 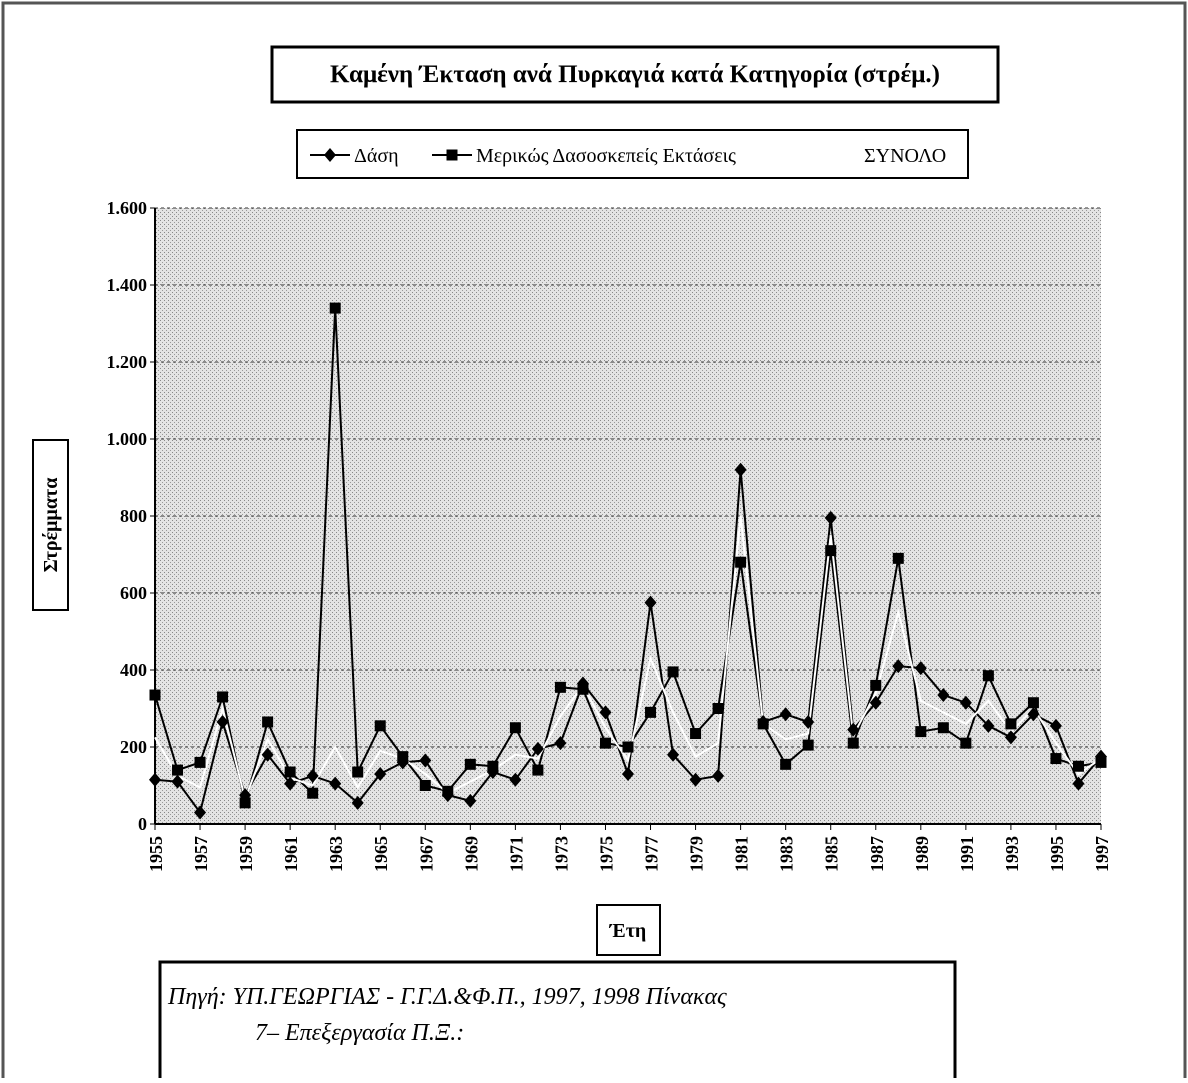 What do you see at coordinates (156, 854) in the screenshot?
I see `x-tick-label: 1955` at bounding box center [156, 854].